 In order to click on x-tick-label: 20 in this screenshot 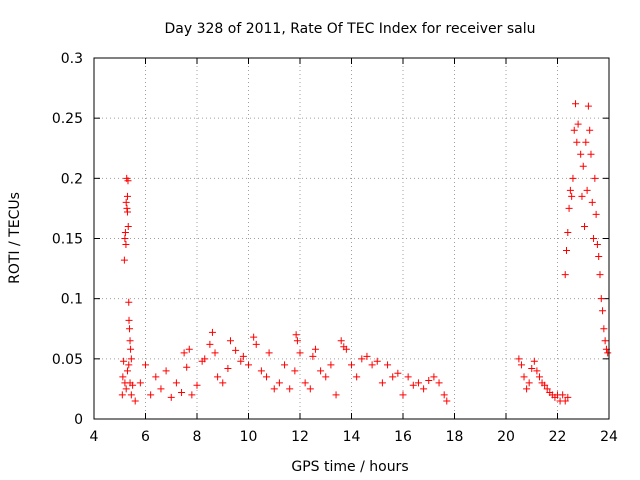, I will do `click(506, 437)`.